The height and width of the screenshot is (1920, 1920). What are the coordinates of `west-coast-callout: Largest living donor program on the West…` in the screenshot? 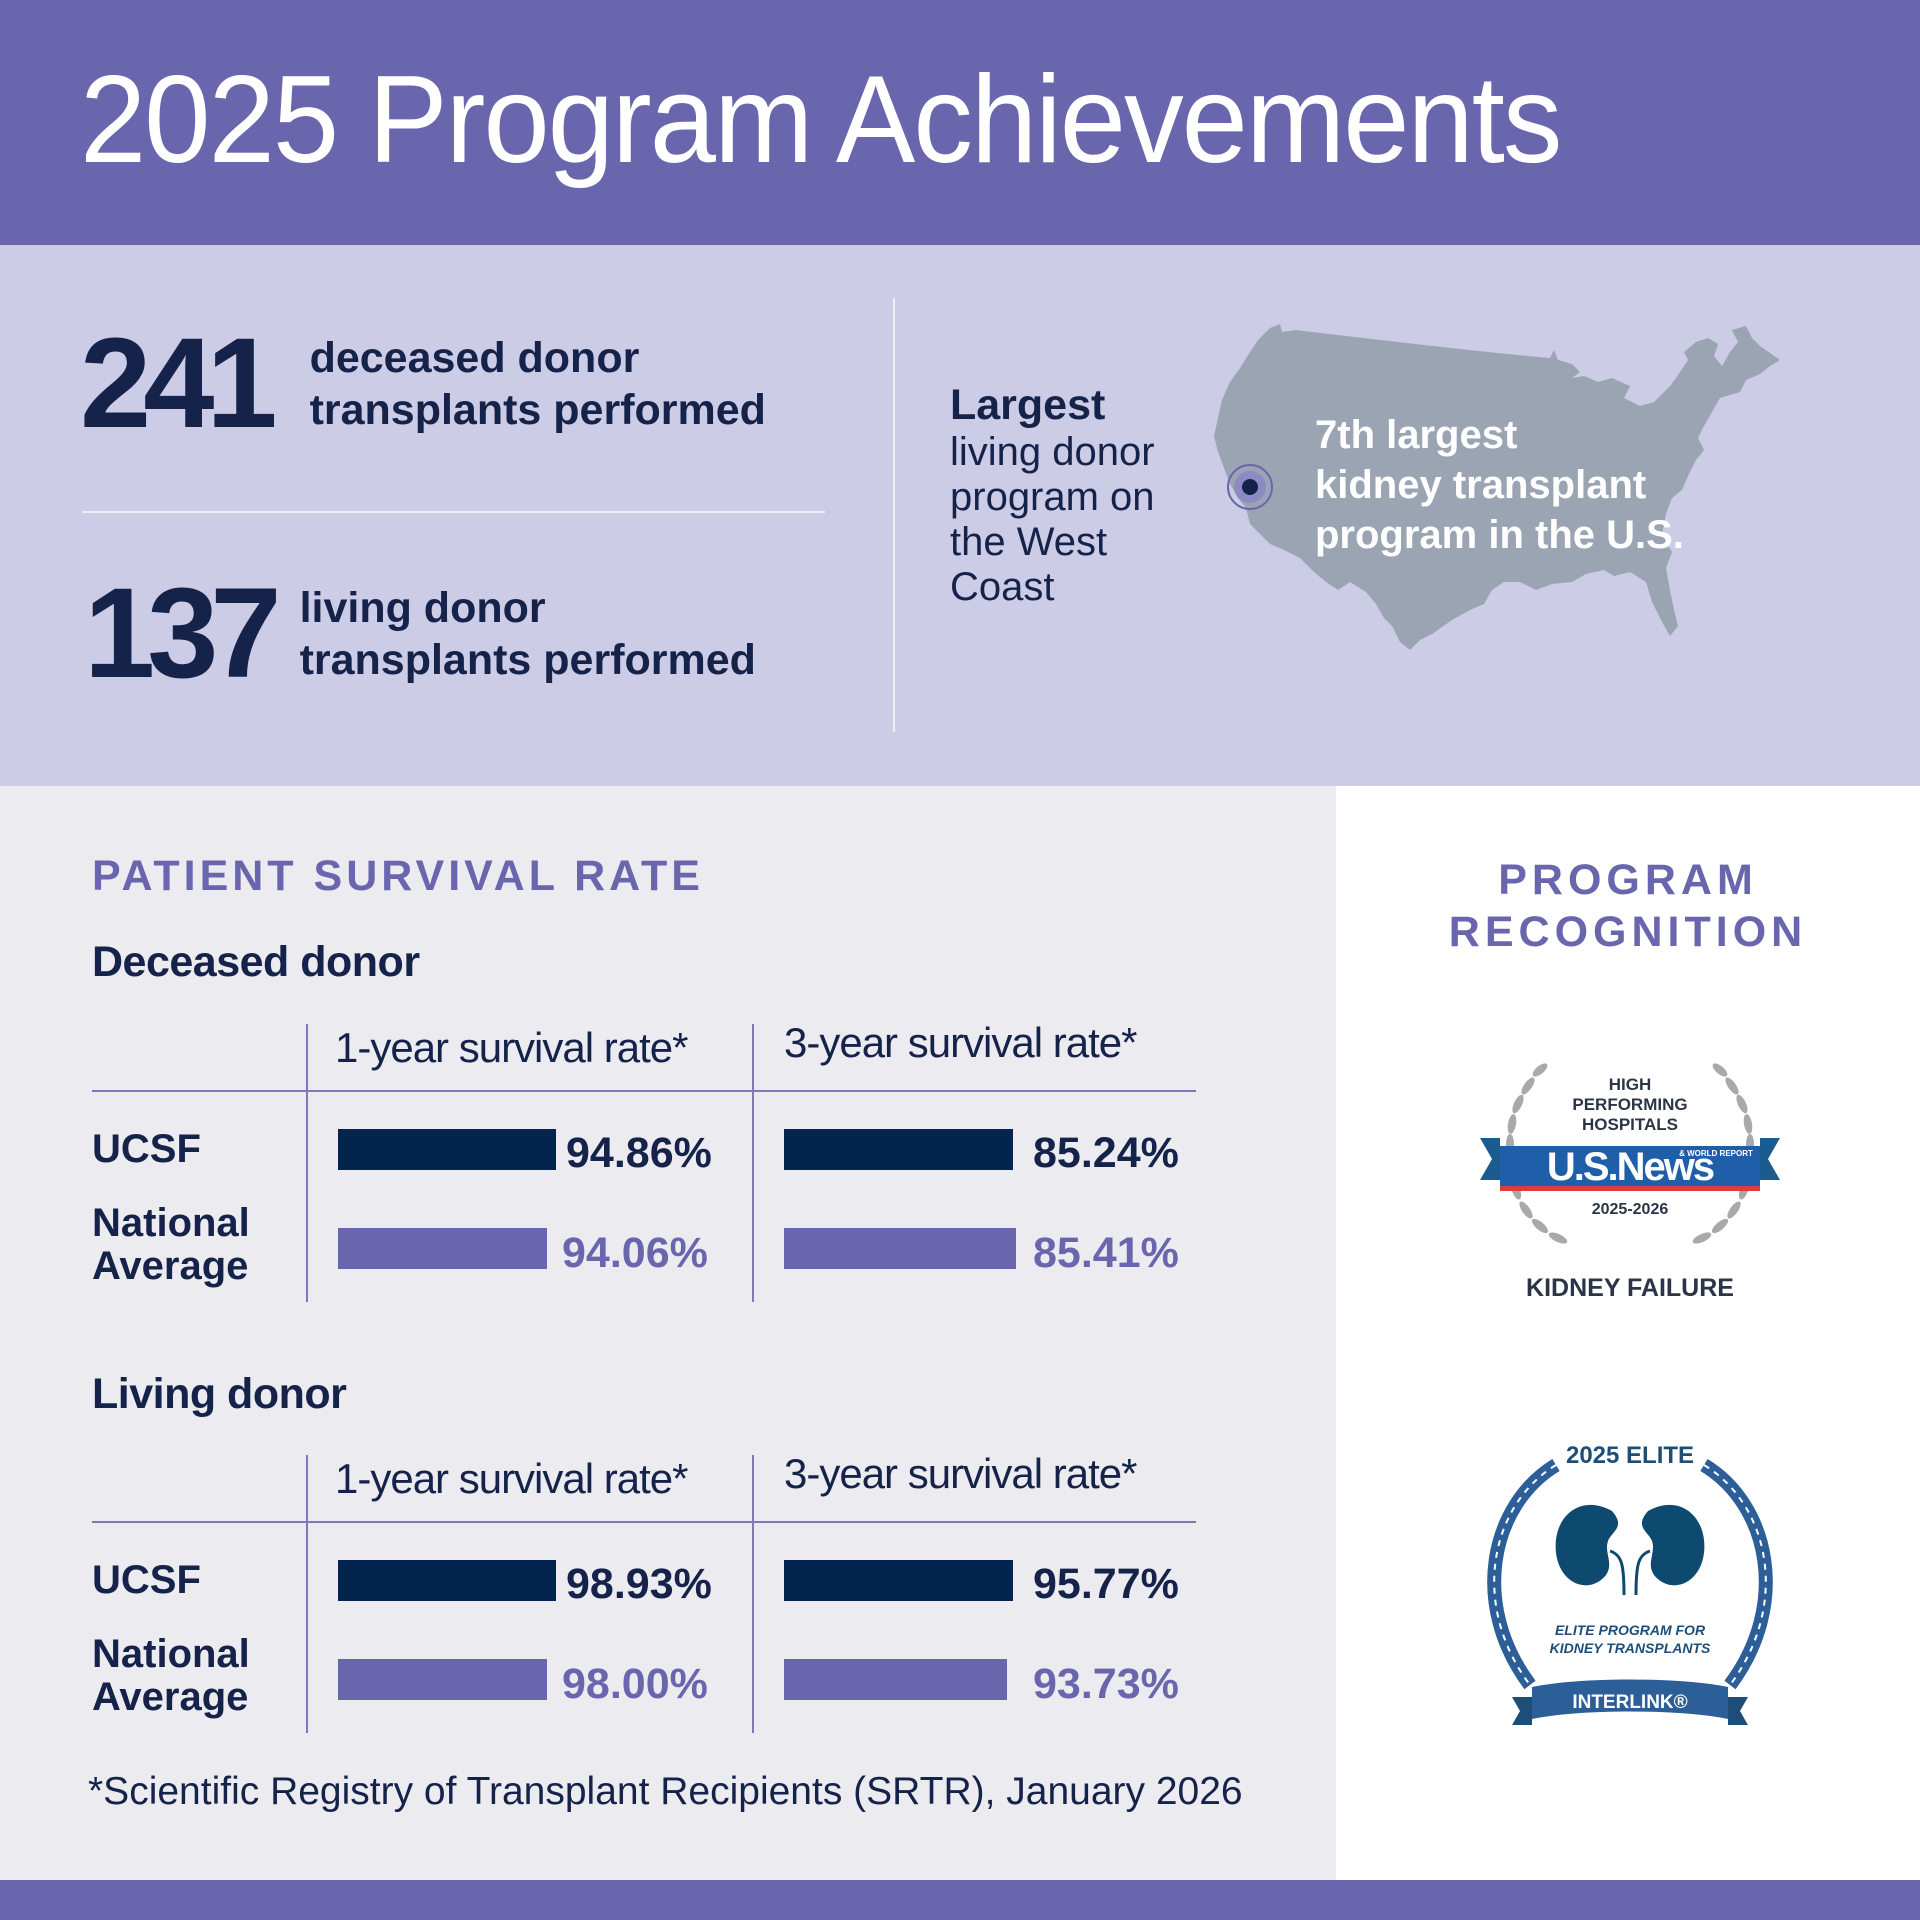 It's located at (1052, 495).